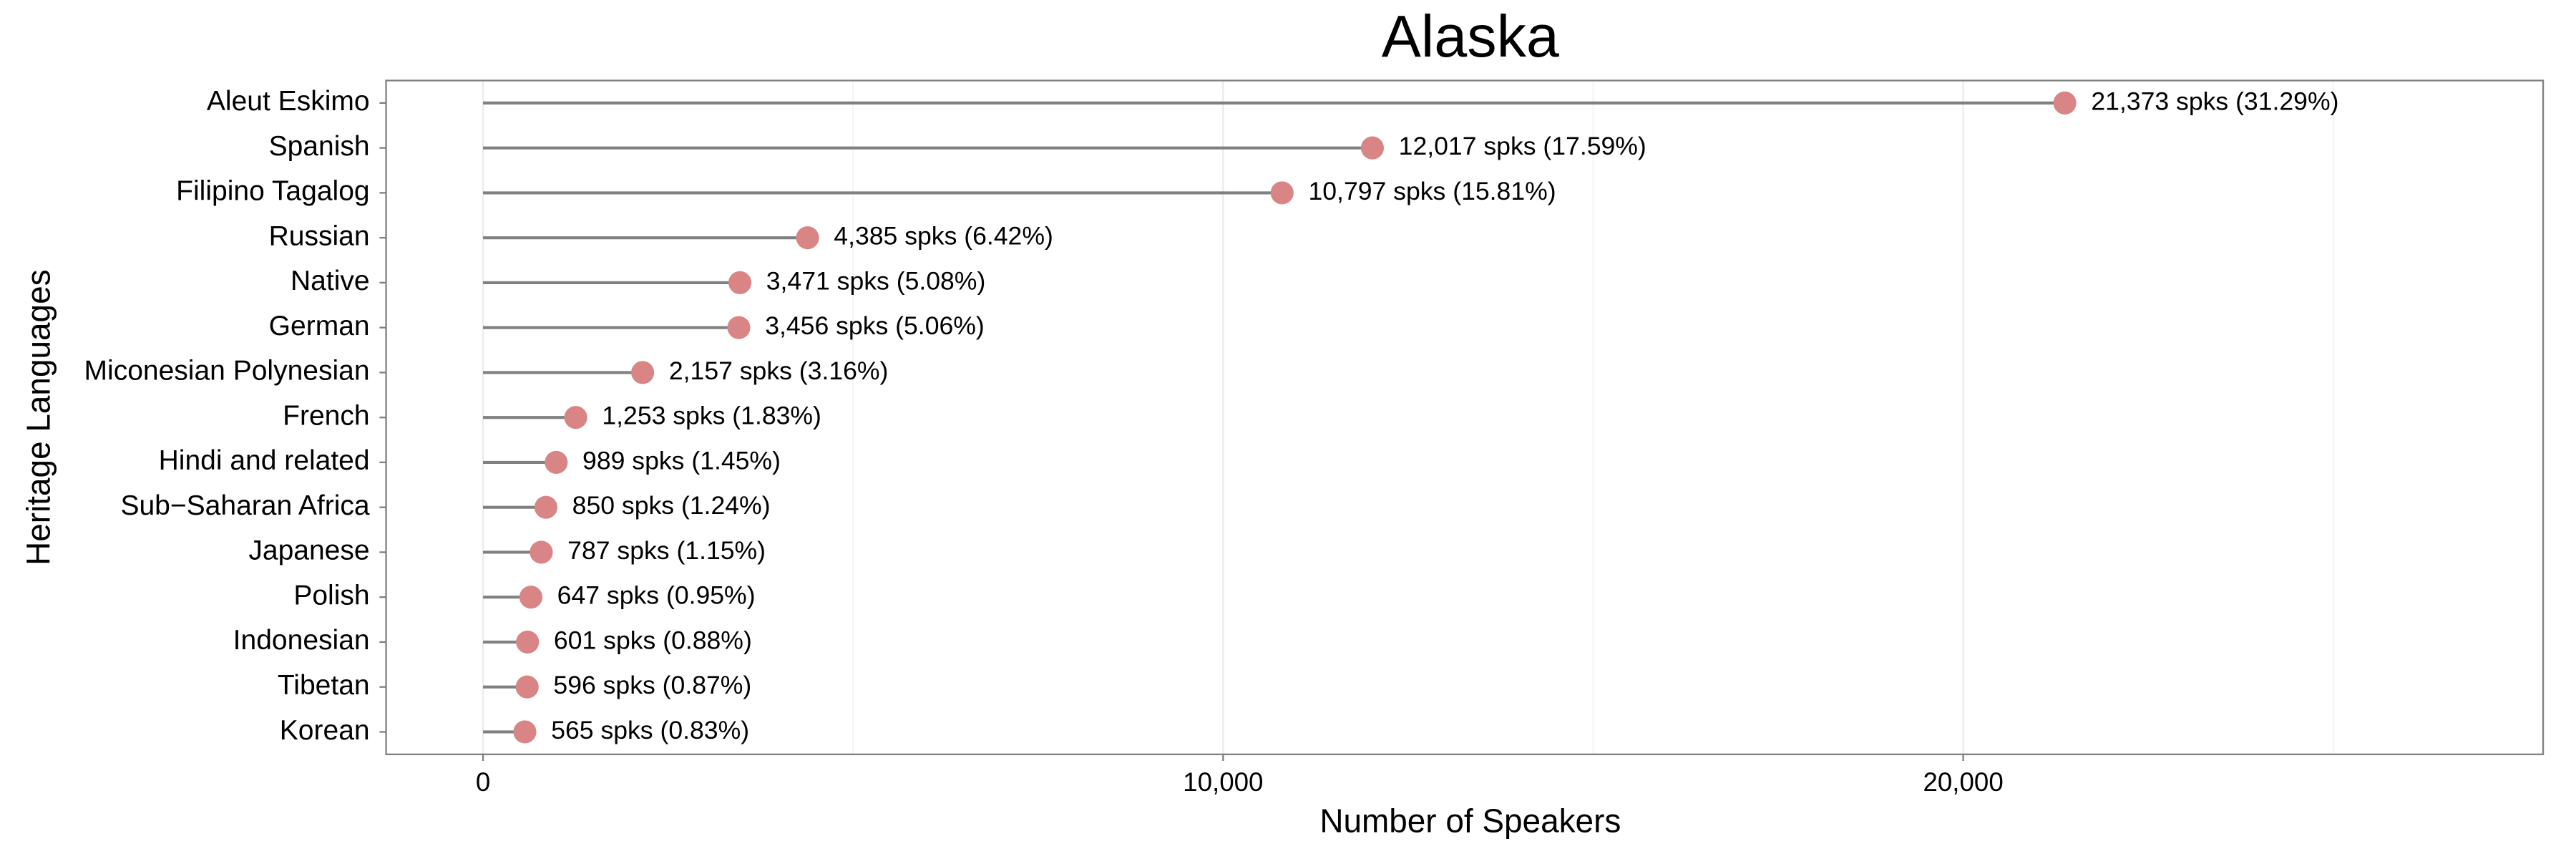  Describe the element at coordinates (319, 146) in the screenshot. I see `y-tick-label: Spanish` at that location.